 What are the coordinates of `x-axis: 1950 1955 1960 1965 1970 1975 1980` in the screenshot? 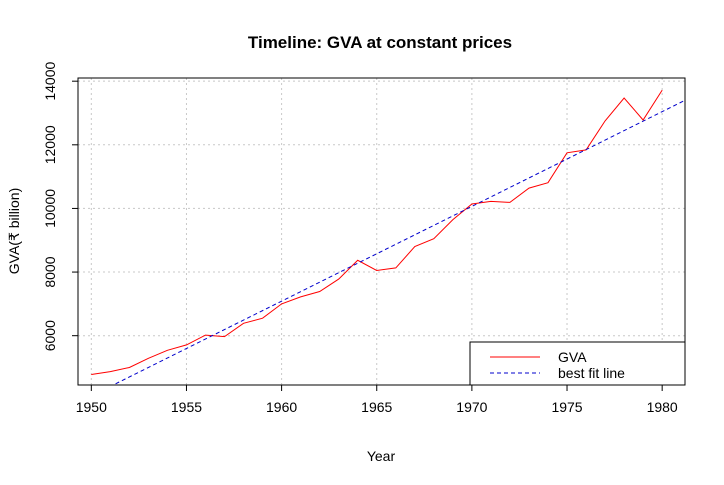 It's located at (377, 399).